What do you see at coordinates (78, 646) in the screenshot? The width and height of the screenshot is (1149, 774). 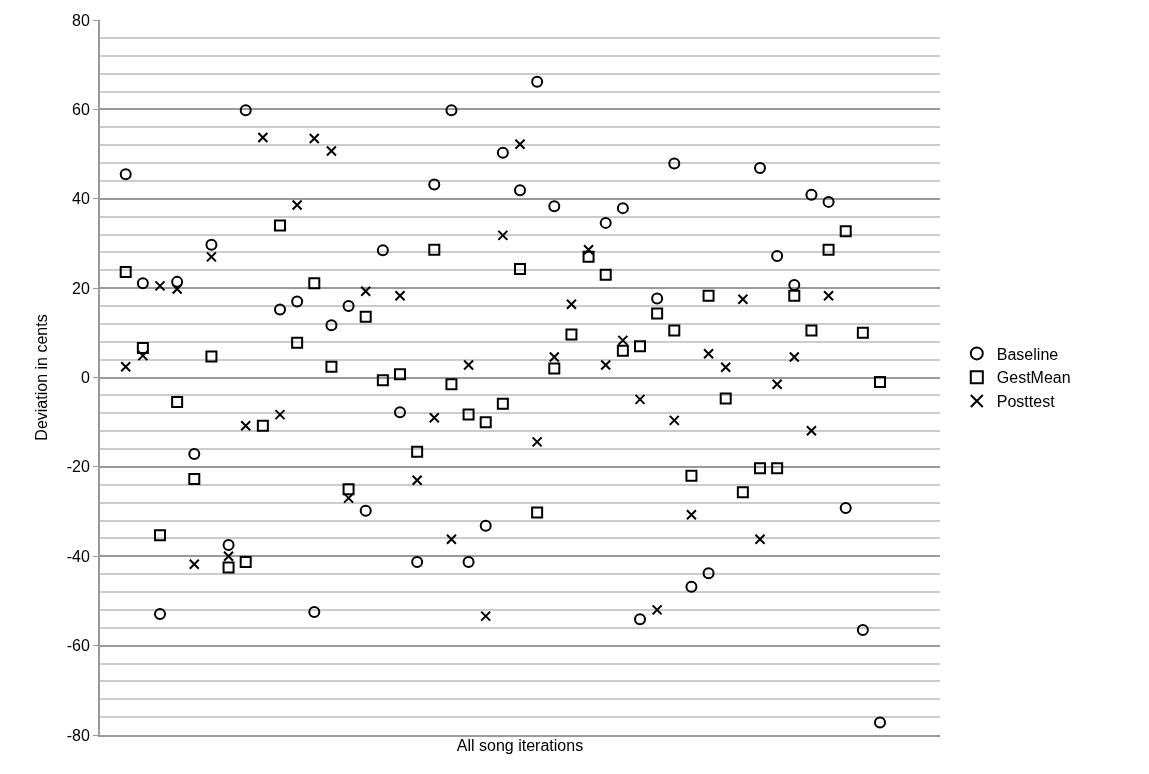 I see `y-tick-label: -60` at bounding box center [78, 646].